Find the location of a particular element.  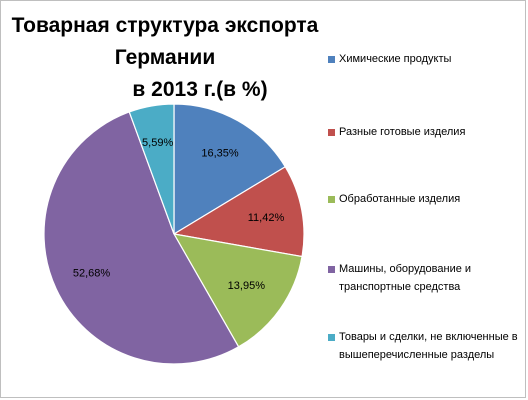

legend-label: Обработанные изделия is located at coordinates (400, 199).